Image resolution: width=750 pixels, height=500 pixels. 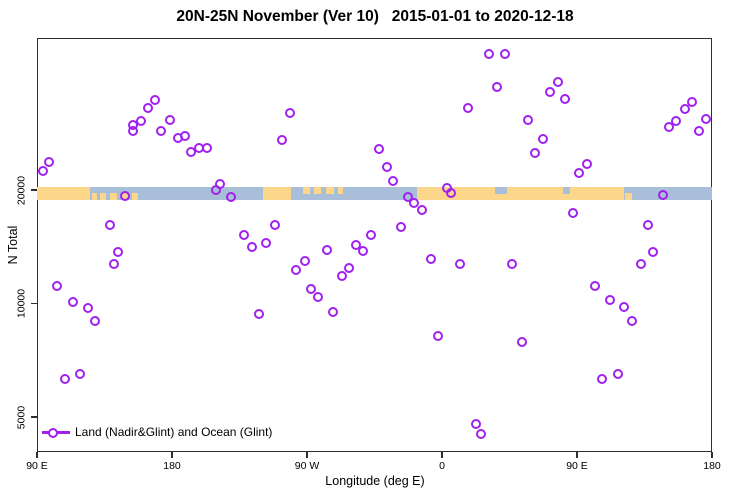 I want to click on legend-label: Land (Nadir&Glint) and Ocean (Glint), so click(x=174, y=432).